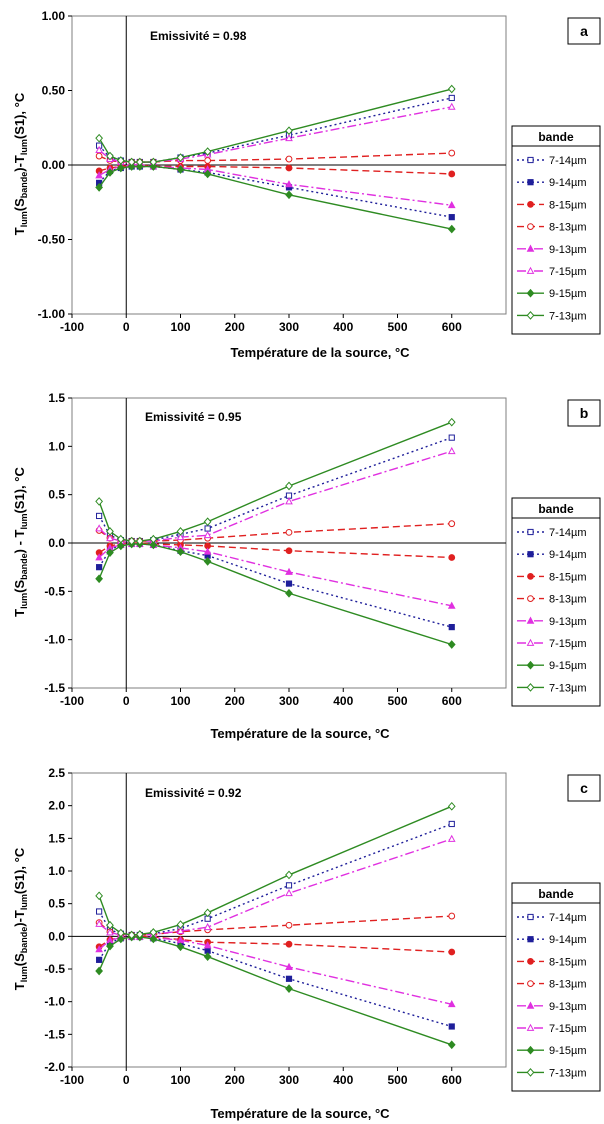 The image size is (604, 1124). I want to click on legend-label: 8-13µm, so click(568, 228).